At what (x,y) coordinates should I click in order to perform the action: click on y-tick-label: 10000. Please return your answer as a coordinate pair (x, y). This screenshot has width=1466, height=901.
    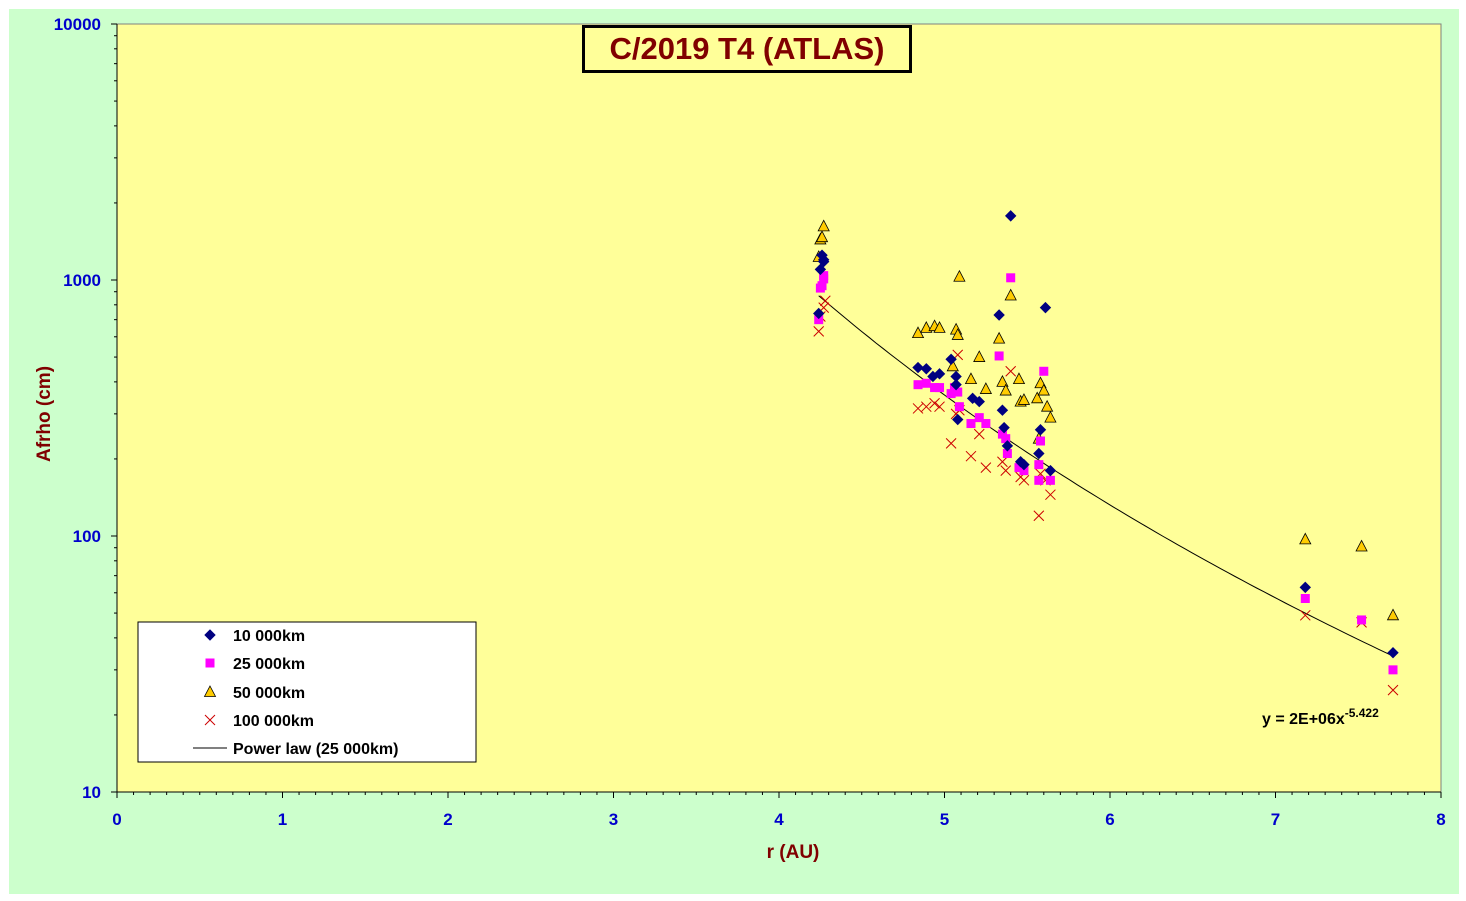
    Looking at the image, I should click on (77, 24).